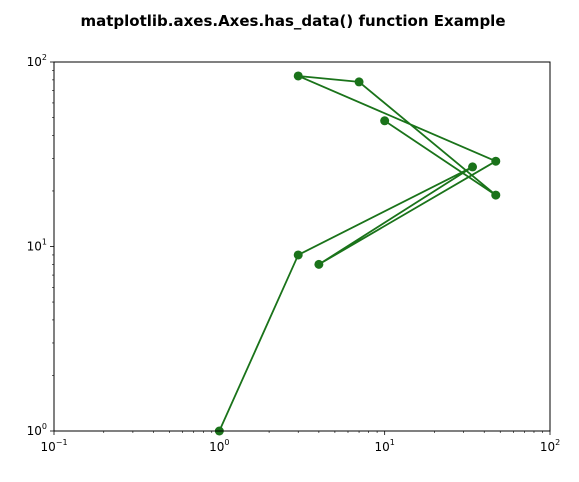 The height and width of the screenshot is (482, 579). What do you see at coordinates (37, 246) in the screenshot?
I see `y-tick-label: 10¹` at bounding box center [37, 246].